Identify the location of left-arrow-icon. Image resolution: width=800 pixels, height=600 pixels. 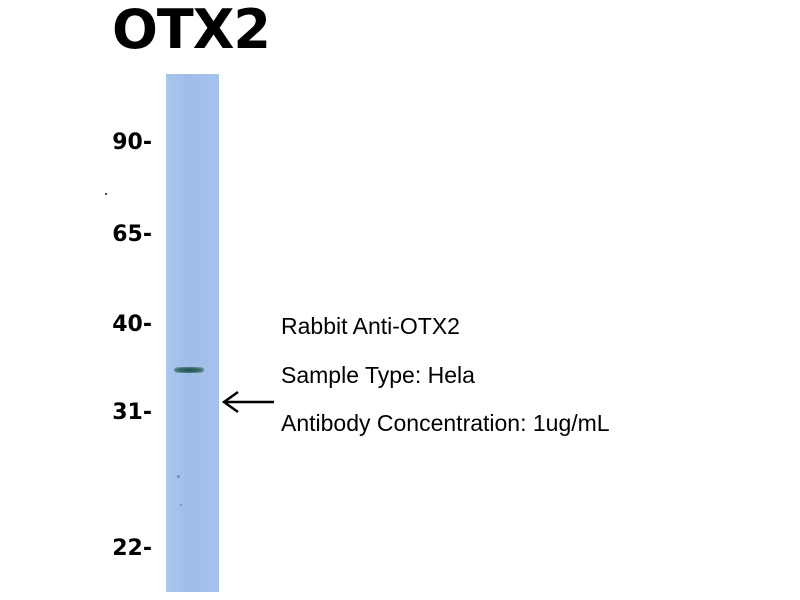
(247, 402).